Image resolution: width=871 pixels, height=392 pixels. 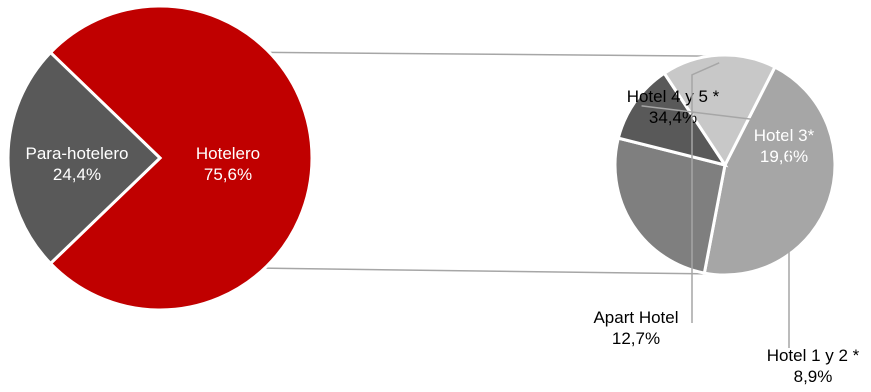 I want to click on breakdown-pie, so click(x=725, y=165).